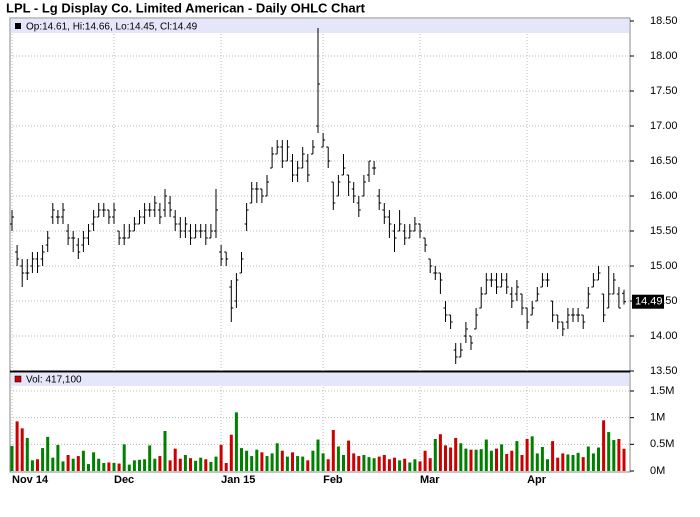  Describe the element at coordinates (320, 26) in the screenshot. I see `price-header` at that location.